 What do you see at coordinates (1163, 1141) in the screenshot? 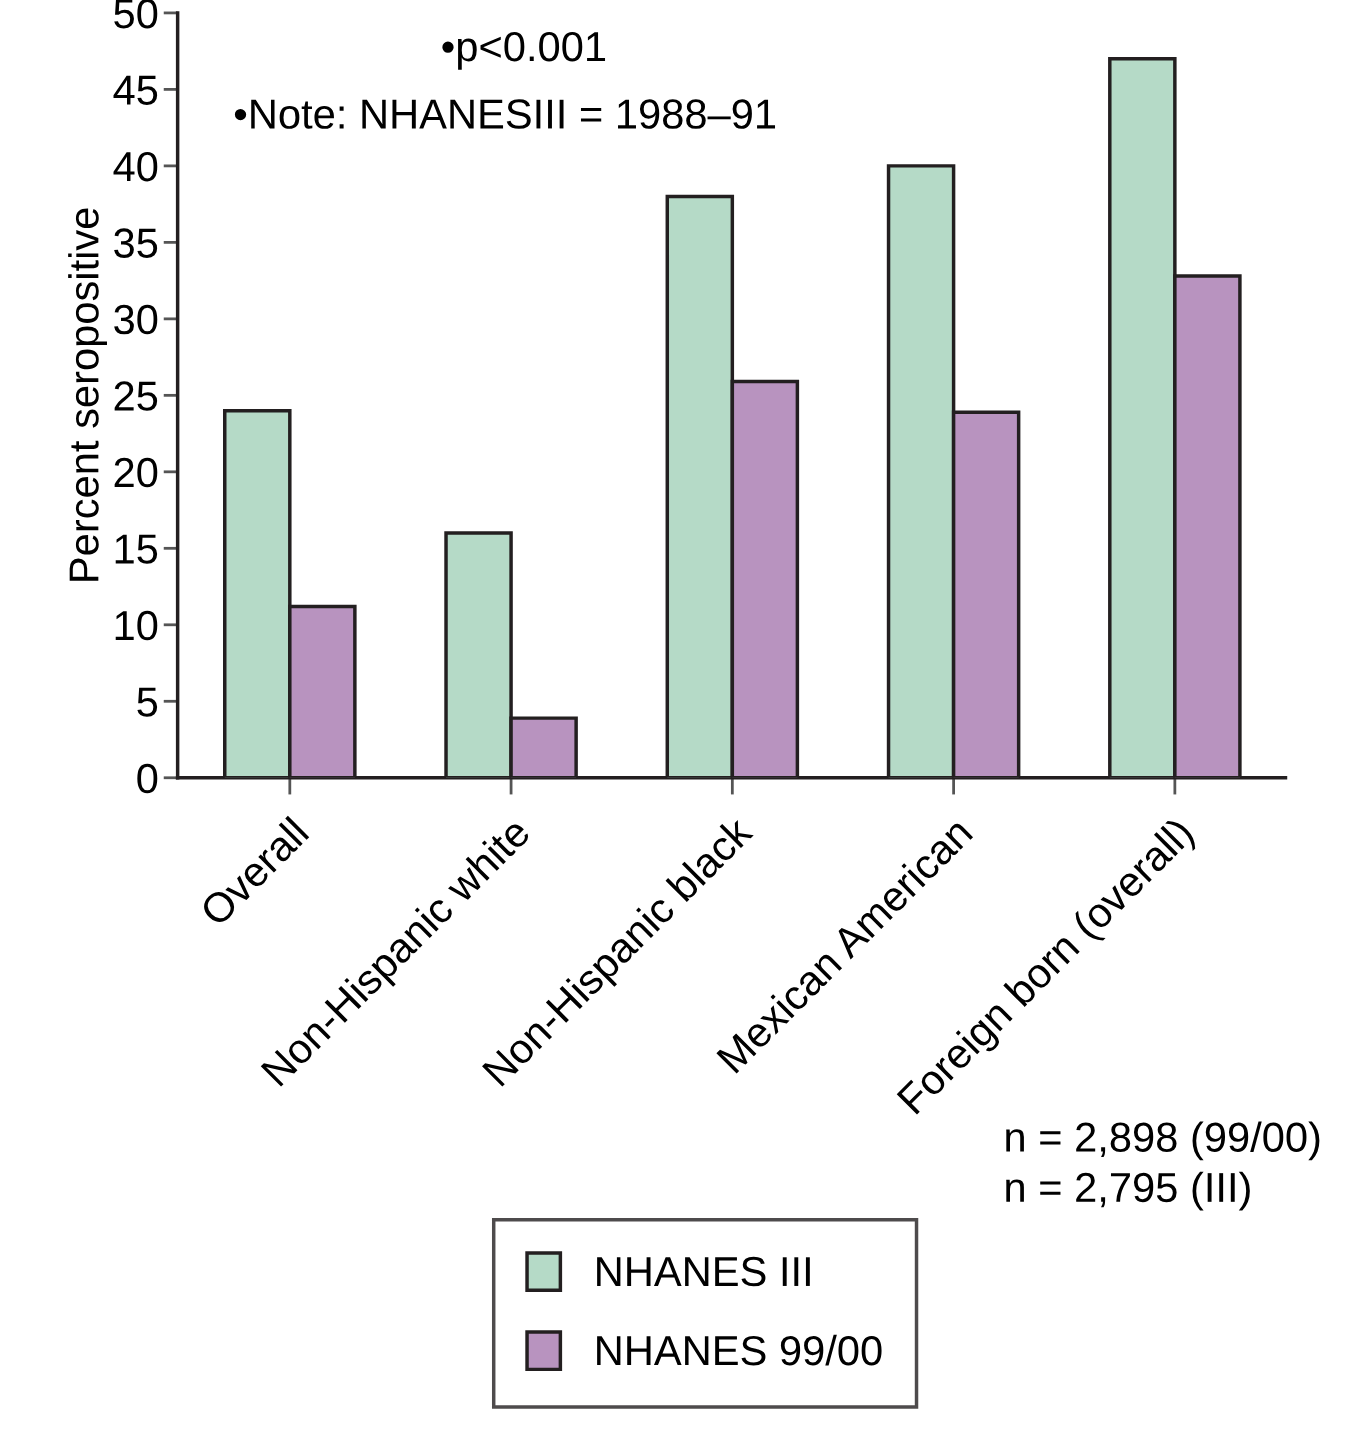
I see `text: n = 2,898 (99/00)` at bounding box center [1163, 1141].